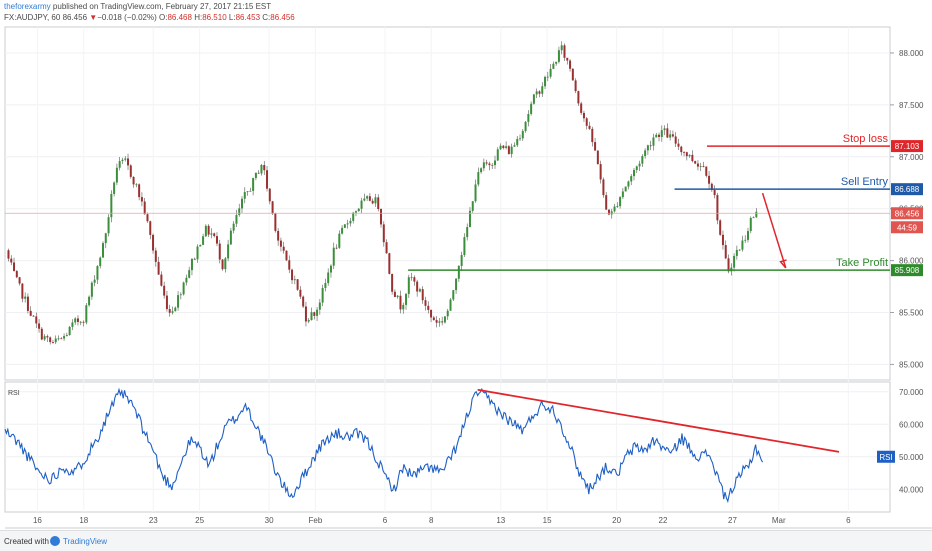  What do you see at coordinates (911, 53) in the screenshot?
I see `price-tick-label: 88.000` at bounding box center [911, 53].